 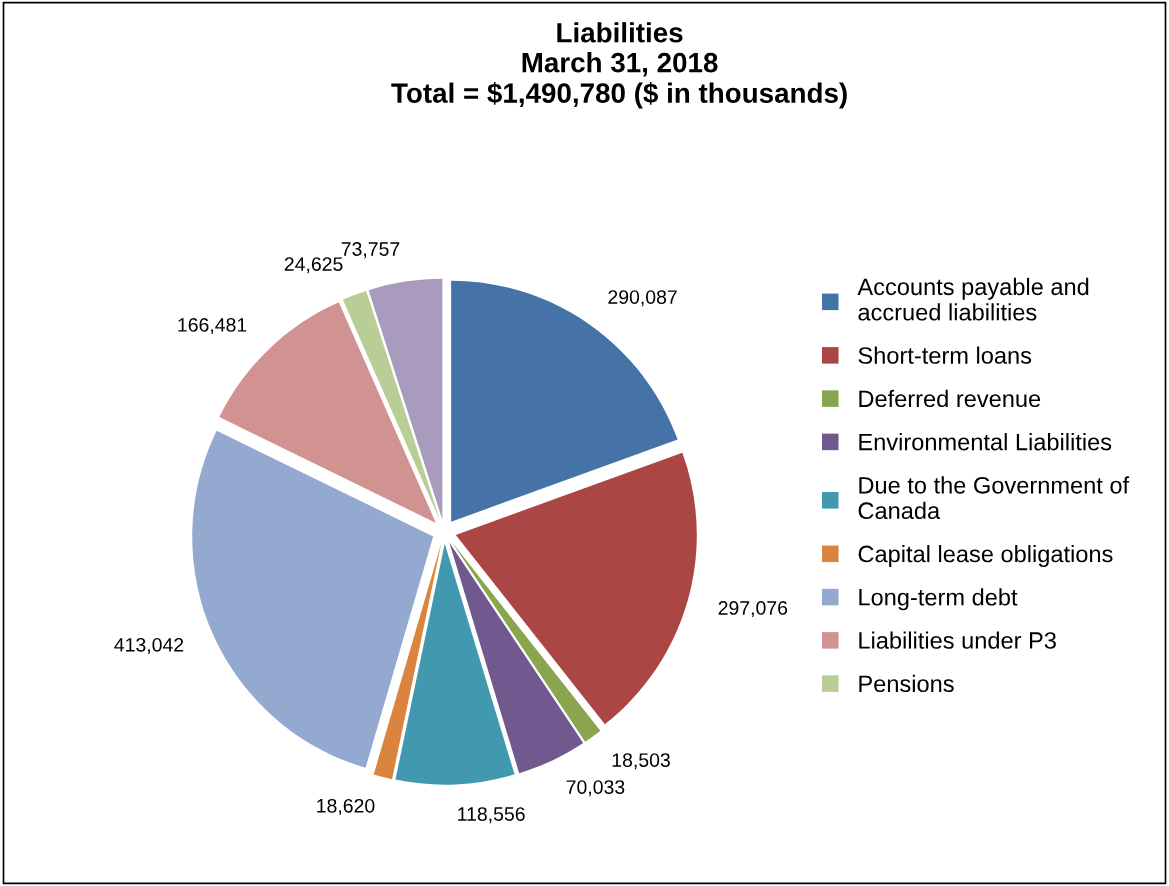 What do you see at coordinates (619, 65) in the screenshot?
I see `chart-title: Liabilities March 31, 2018 Total = $1,490,780 ($ in thousands)` at bounding box center [619, 65].